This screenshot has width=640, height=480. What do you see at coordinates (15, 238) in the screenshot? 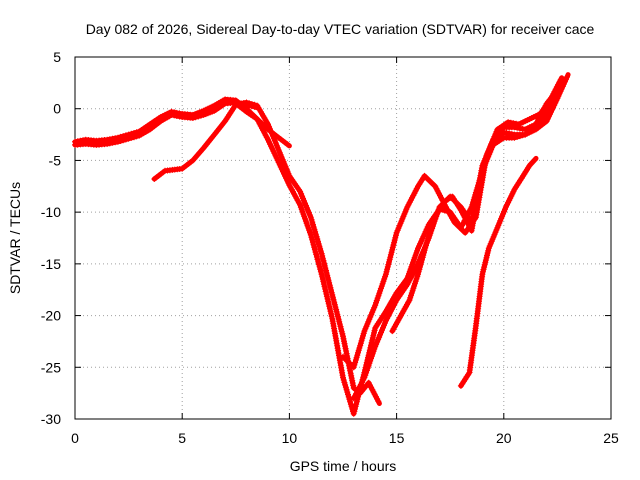
I see `y-axis-label: SDTVAR / TECUs` at bounding box center [15, 238].